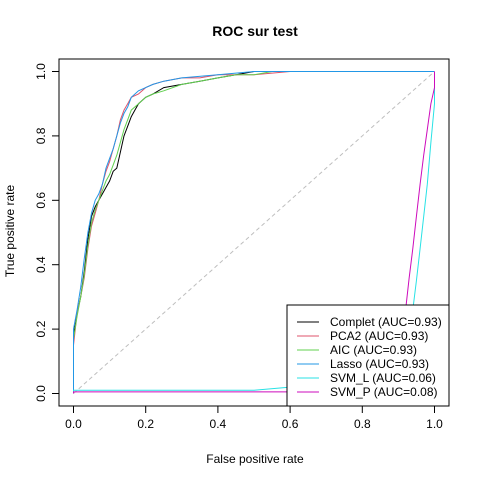 The image size is (480, 480). What do you see at coordinates (386, 322) in the screenshot?
I see `legend-label-0: Complet (AUC=0.93)` at bounding box center [386, 322].